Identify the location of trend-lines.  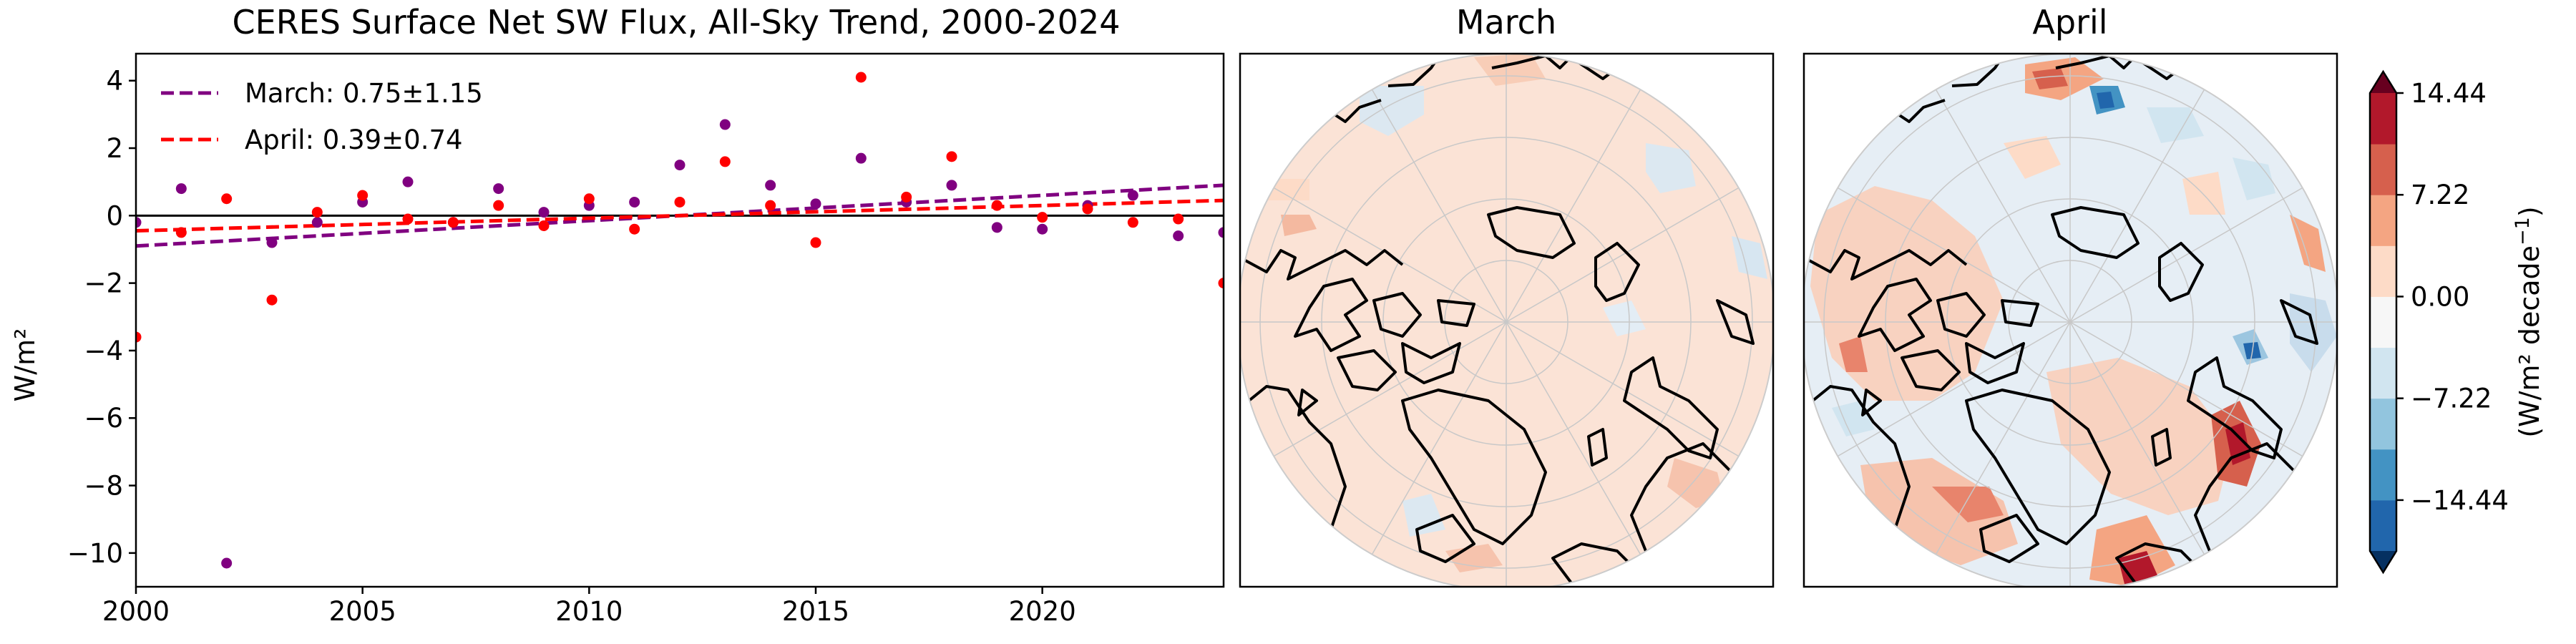
(680, 215).